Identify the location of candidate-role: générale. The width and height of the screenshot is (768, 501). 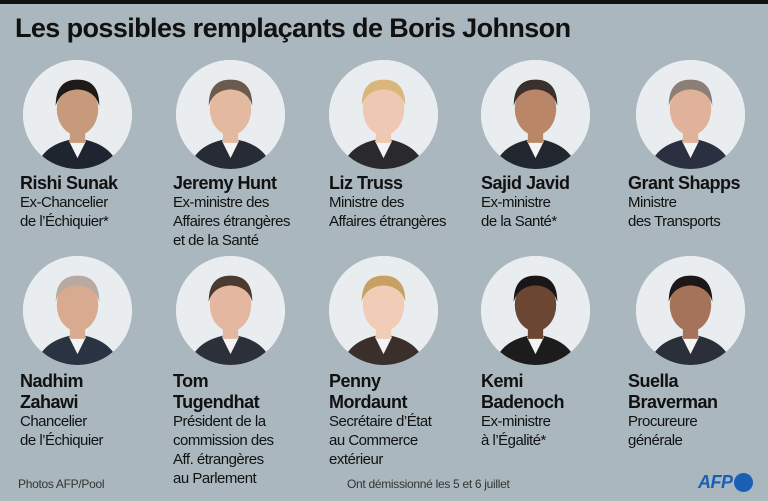
(655, 440).